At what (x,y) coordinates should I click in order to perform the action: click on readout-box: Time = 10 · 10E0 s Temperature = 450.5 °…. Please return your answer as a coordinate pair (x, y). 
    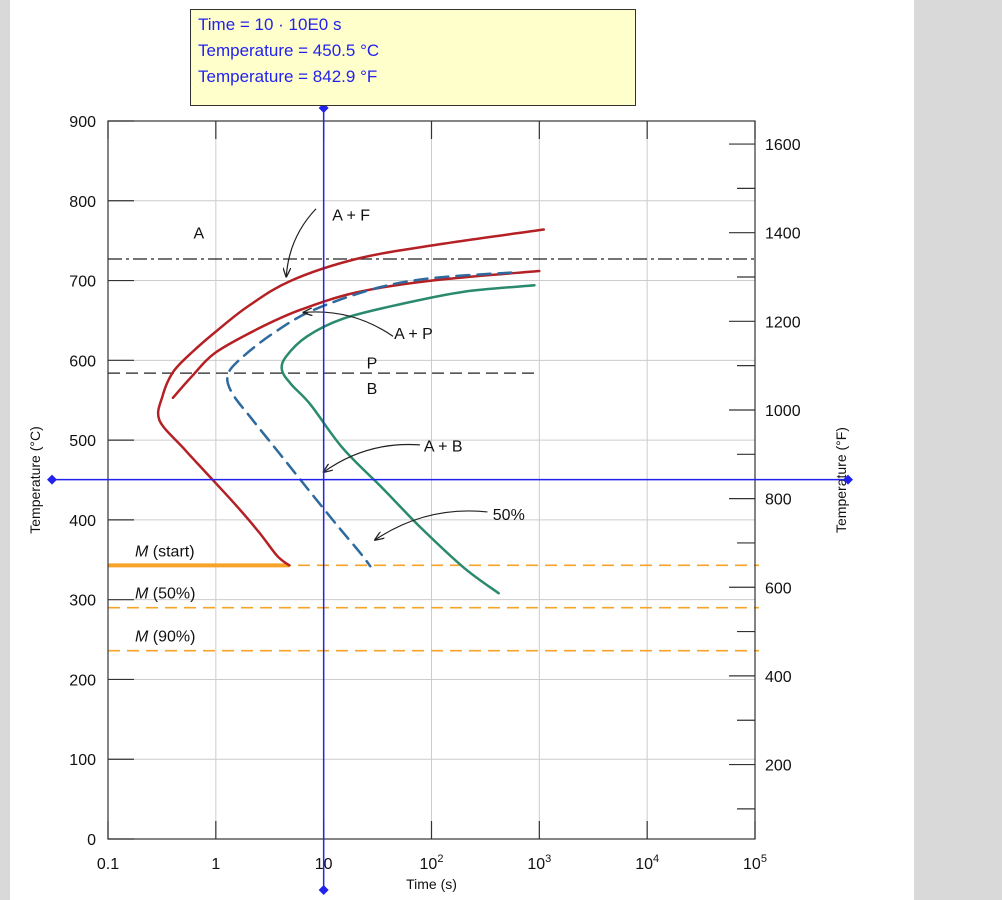
    Looking at the image, I should click on (413, 57).